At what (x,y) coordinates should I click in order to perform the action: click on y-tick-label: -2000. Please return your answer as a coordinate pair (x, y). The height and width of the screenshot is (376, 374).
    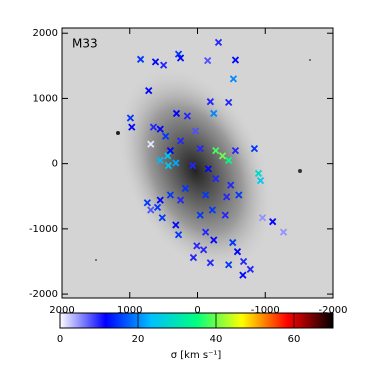
    Looking at the image, I should click on (43, 294).